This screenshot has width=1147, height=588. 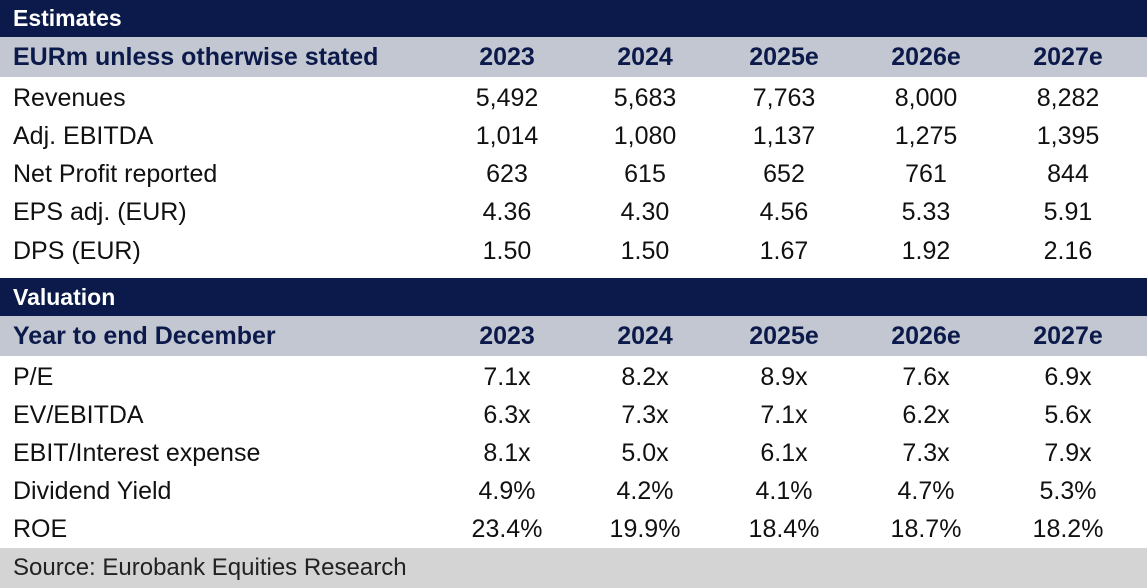 I want to click on row-value: 8.1x, so click(x=507, y=452).